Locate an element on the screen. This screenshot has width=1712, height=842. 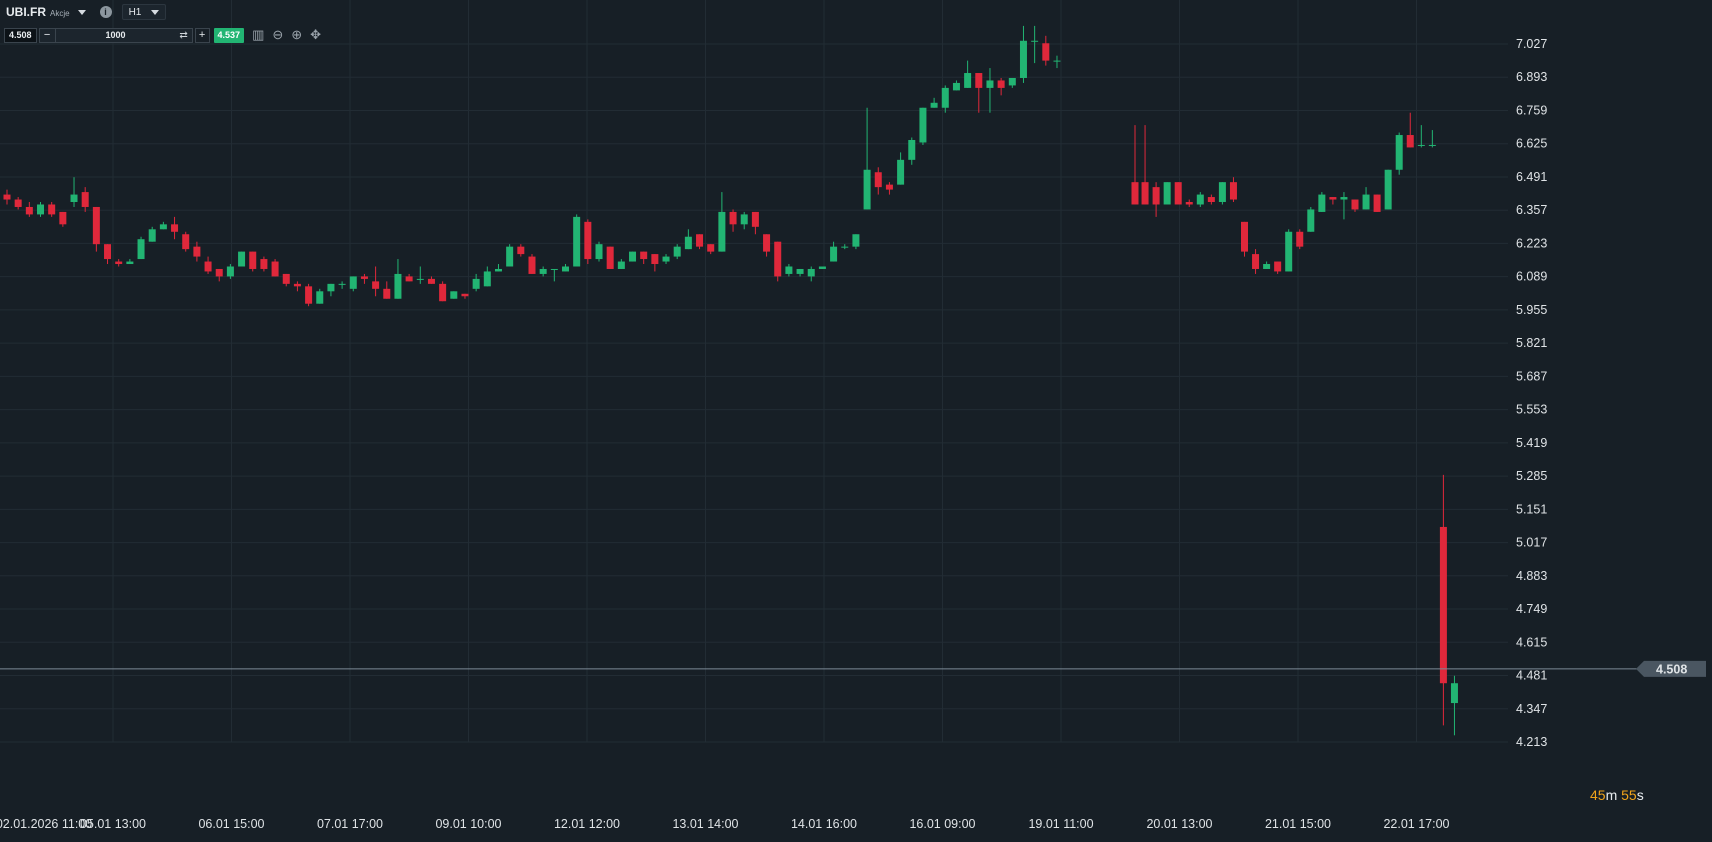
candle-type-icon: ▥ is located at coordinates (258, 34).